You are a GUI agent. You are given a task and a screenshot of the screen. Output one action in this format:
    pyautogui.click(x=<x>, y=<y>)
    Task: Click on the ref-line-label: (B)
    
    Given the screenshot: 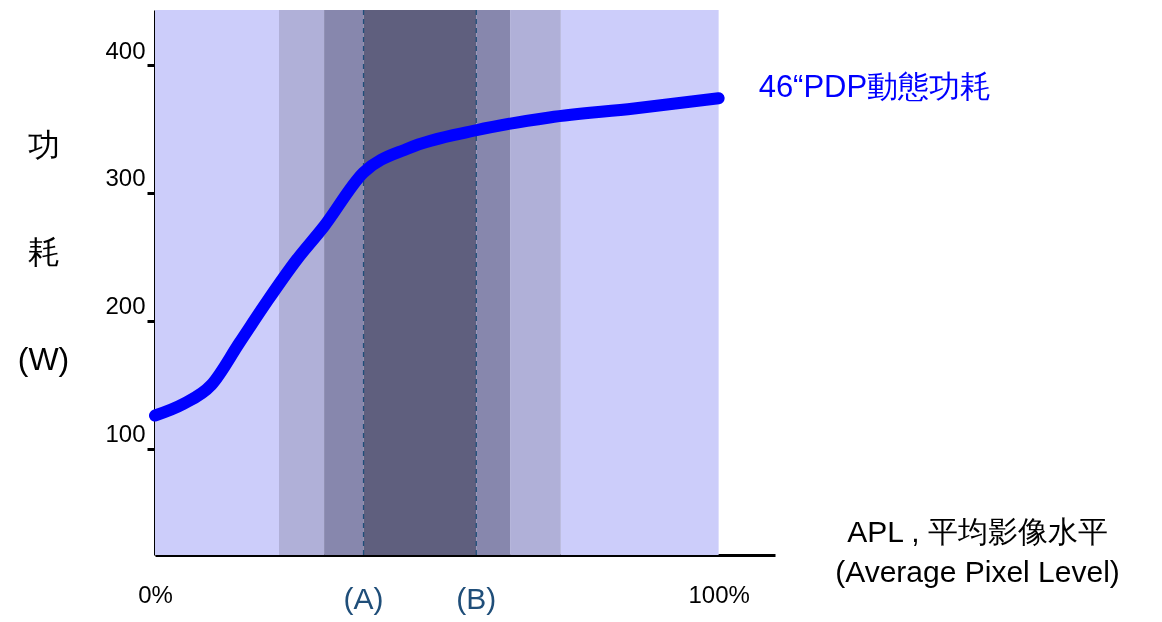 What is the action you would take?
    pyautogui.click(x=476, y=598)
    